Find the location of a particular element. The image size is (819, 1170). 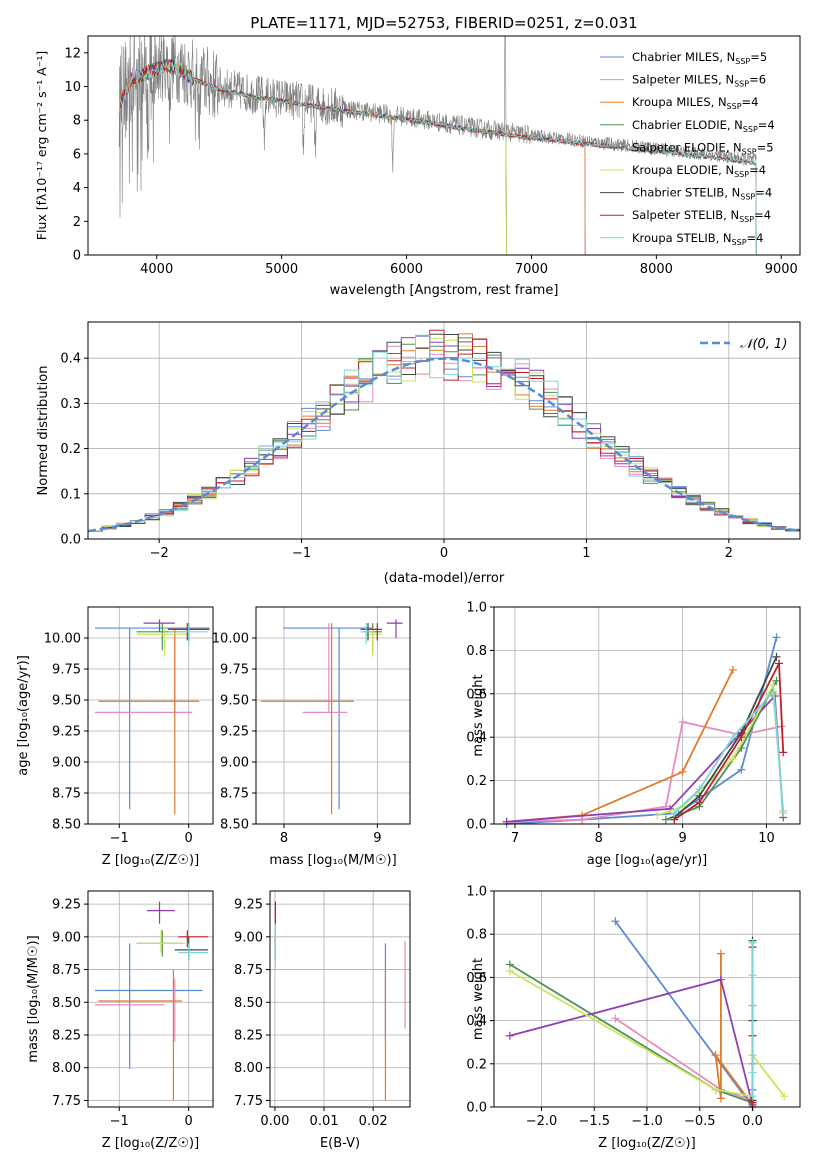

y-axis-label: mass [log₁₀(M/M☉)] is located at coordinates (33, 998).